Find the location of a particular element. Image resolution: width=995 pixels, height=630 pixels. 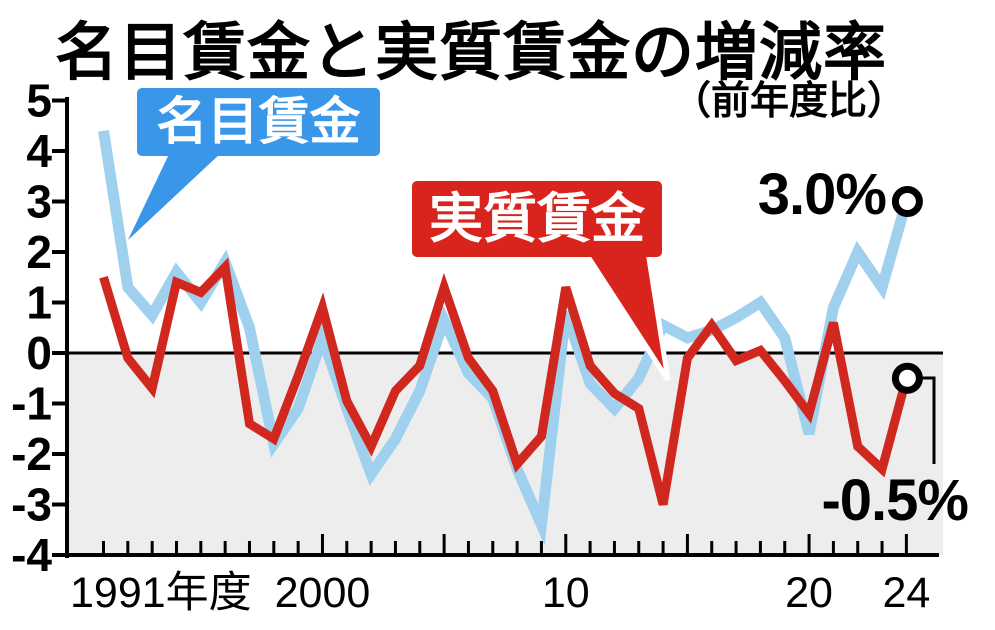

y-axis-tick-label: -3 is located at coordinates (31, 505).